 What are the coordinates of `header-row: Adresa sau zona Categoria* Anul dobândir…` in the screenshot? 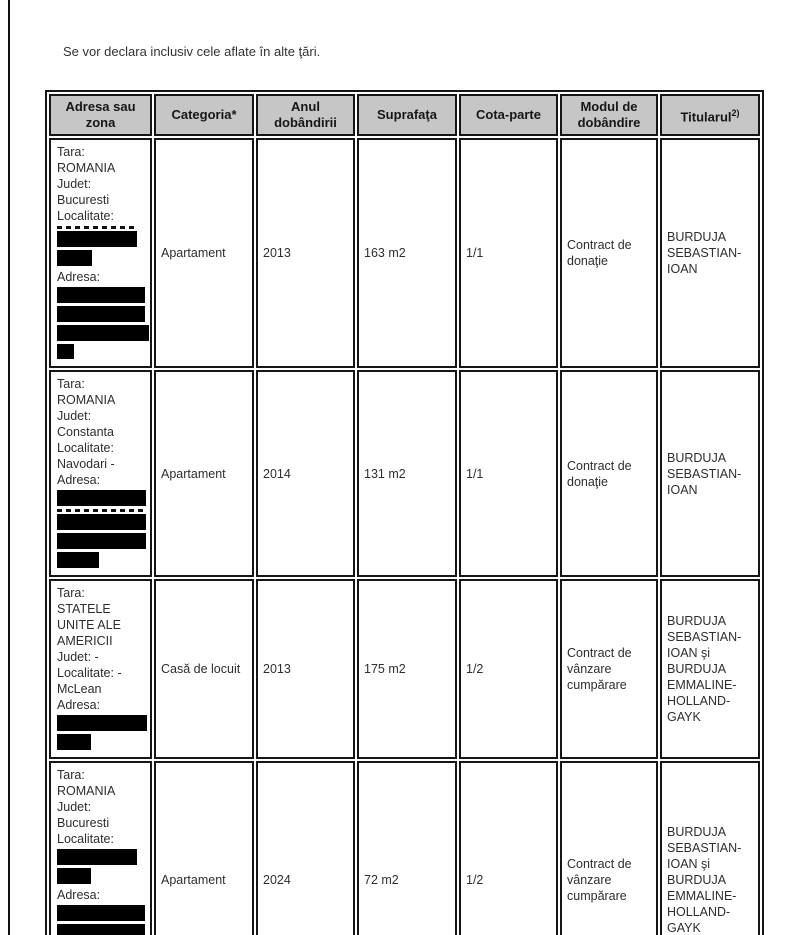 It's located at (404, 115).